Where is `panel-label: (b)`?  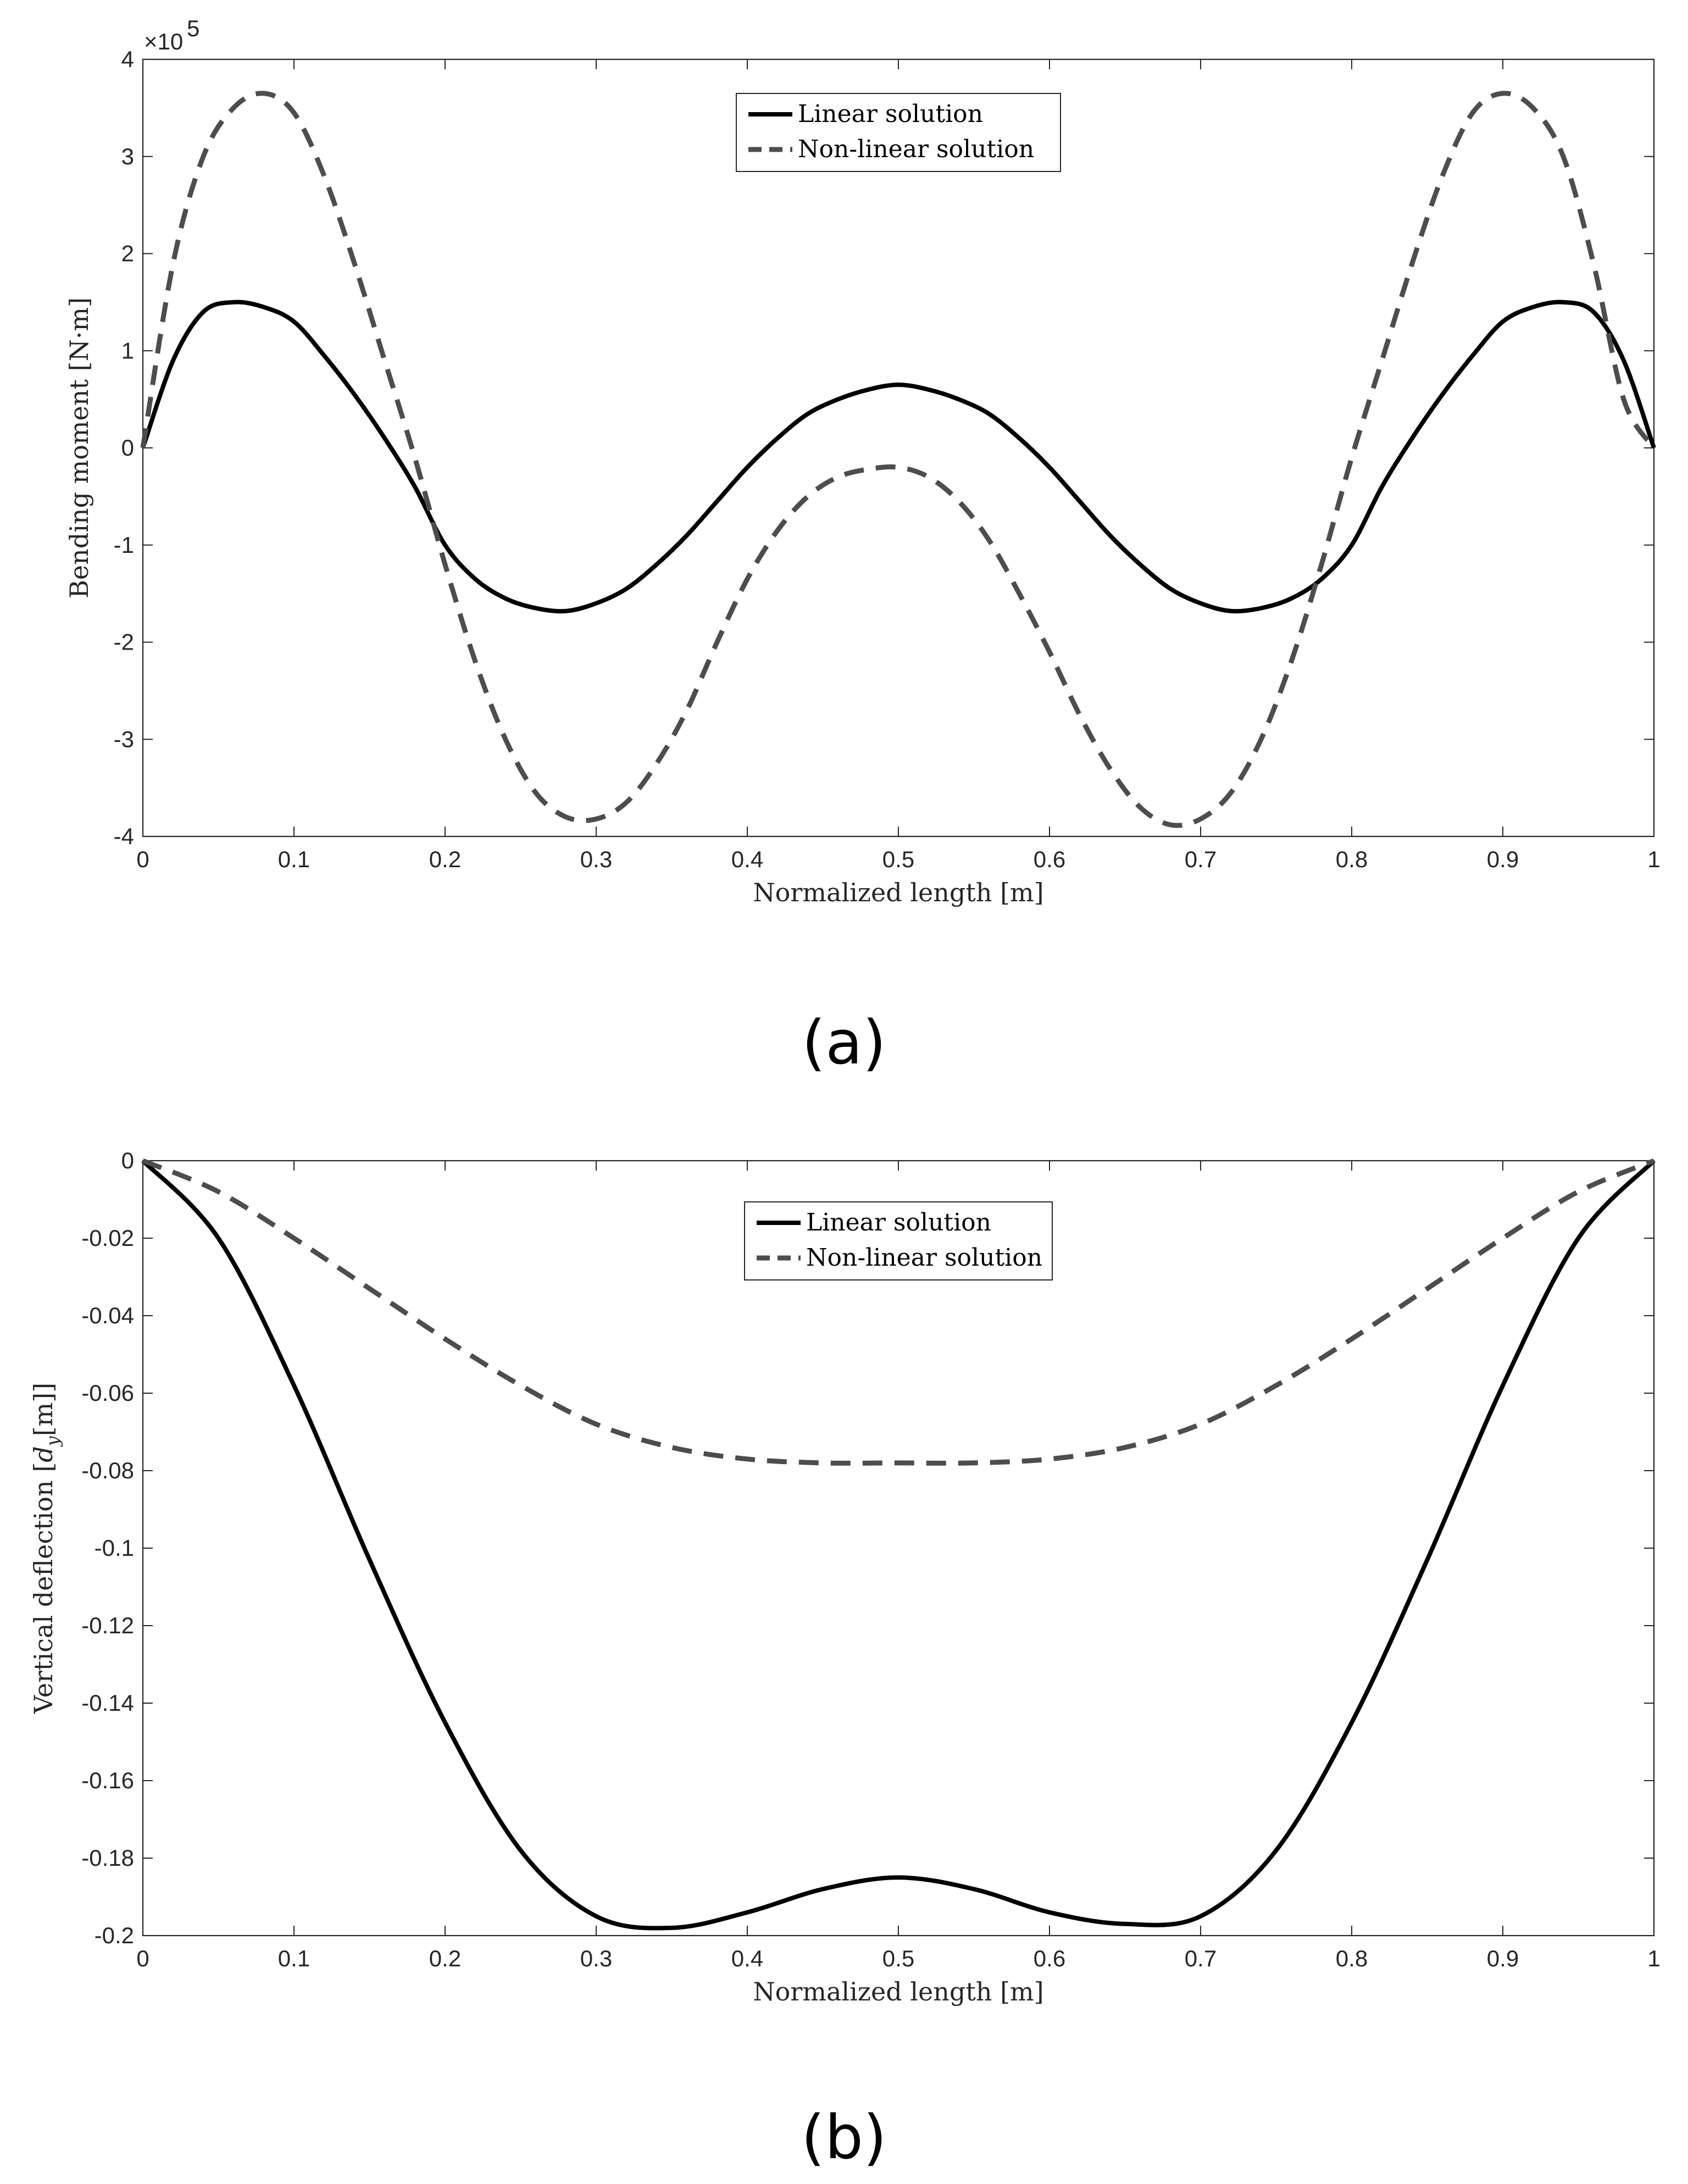 panel-label: (b) is located at coordinates (844, 2137).